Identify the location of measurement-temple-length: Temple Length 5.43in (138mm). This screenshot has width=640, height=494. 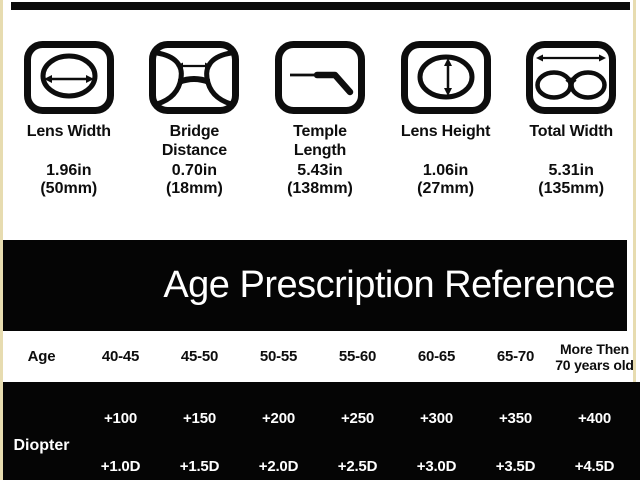
(320, 140).